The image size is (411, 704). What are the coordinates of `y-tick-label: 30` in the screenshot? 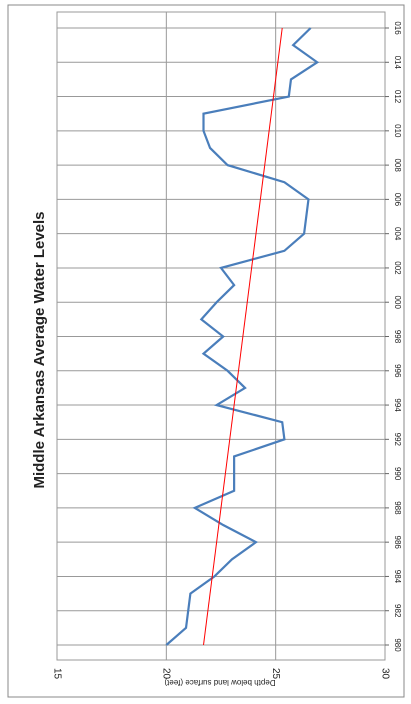 It's located at (384, 674).